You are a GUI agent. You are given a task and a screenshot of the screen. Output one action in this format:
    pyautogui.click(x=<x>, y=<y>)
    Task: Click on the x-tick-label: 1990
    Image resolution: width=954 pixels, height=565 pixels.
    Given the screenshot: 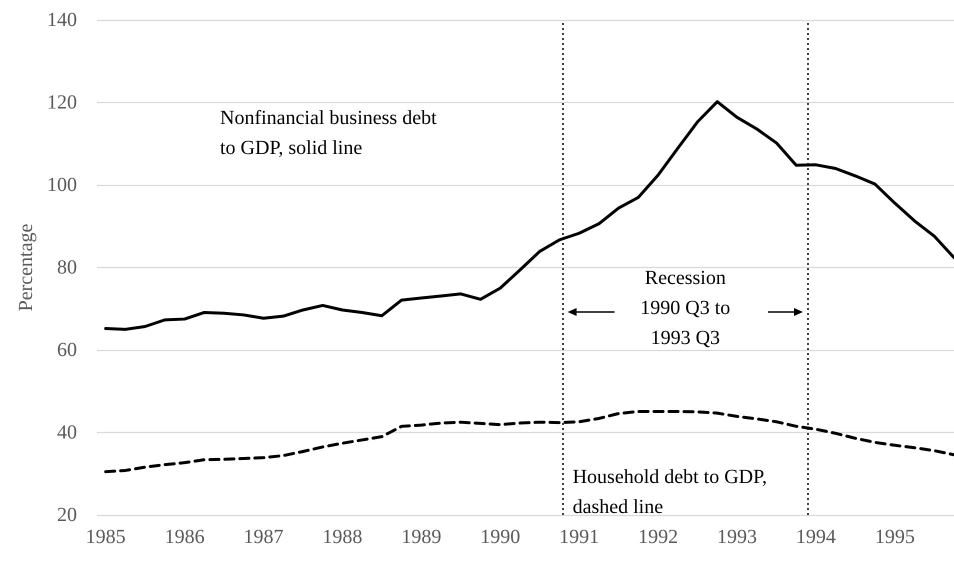 What is the action you would take?
    pyautogui.click(x=500, y=537)
    